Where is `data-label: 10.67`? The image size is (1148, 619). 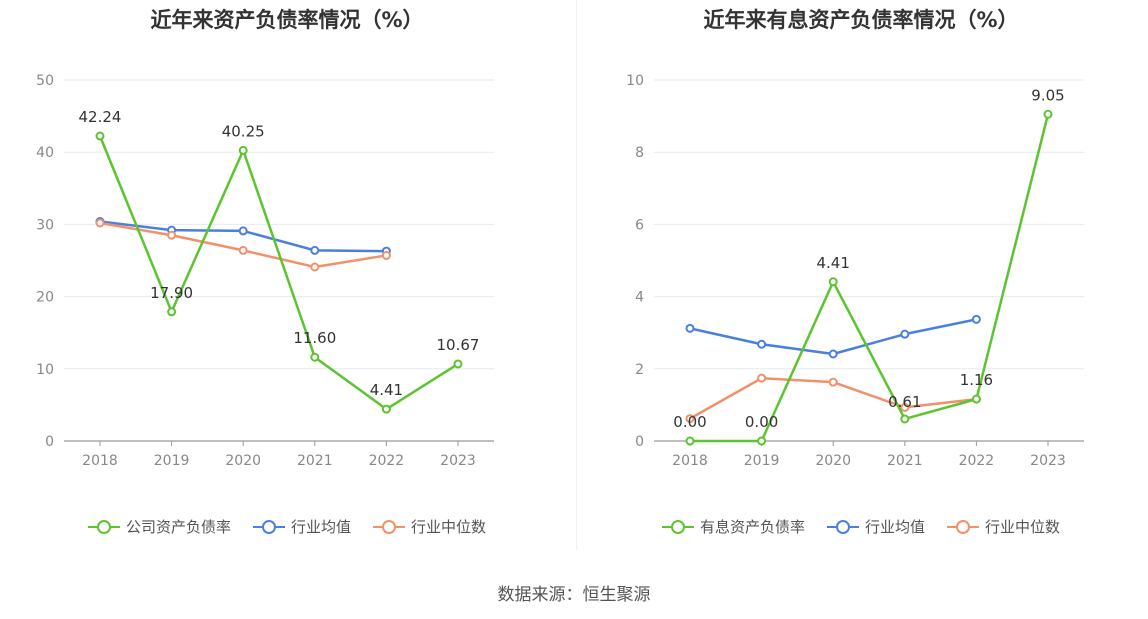 data-label: 10.67 is located at coordinates (458, 345).